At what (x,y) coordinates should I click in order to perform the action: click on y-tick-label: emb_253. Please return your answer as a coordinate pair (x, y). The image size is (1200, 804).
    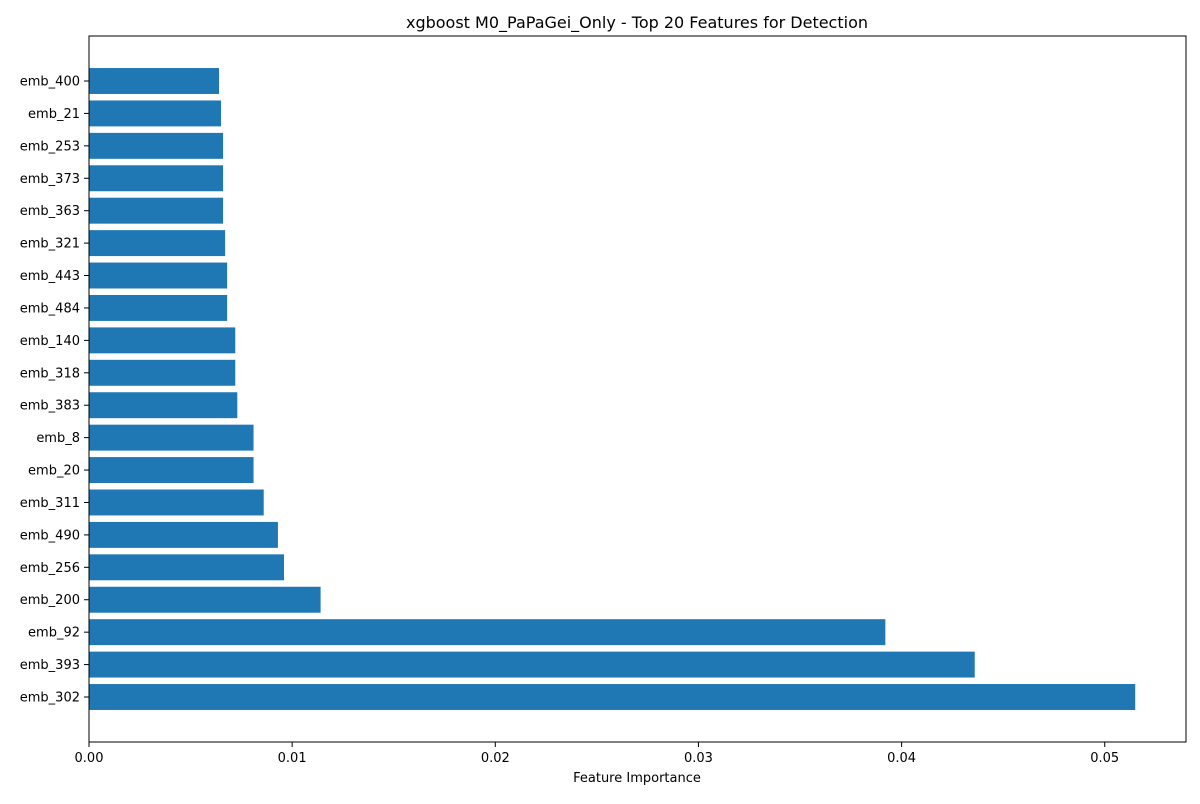
    Looking at the image, I should click on (50, 146).